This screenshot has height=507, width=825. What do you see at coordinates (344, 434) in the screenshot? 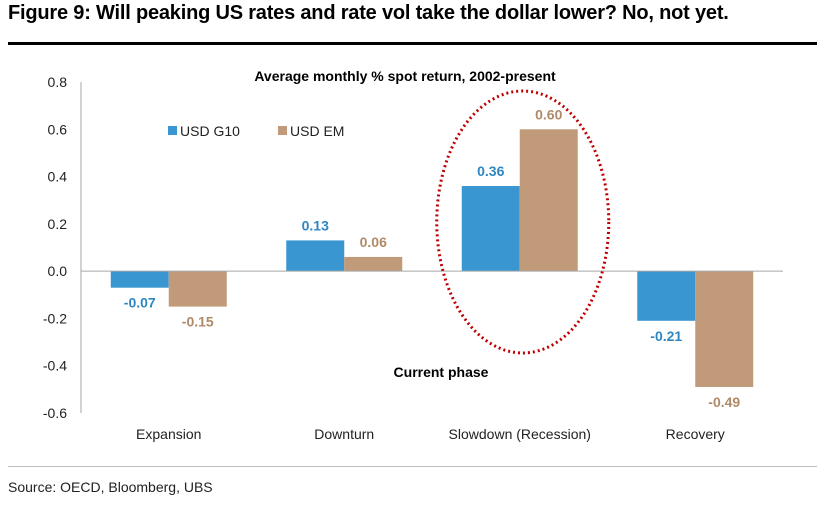
I see `x-label-downturn: Downturn` at bounding box center [344, 434].